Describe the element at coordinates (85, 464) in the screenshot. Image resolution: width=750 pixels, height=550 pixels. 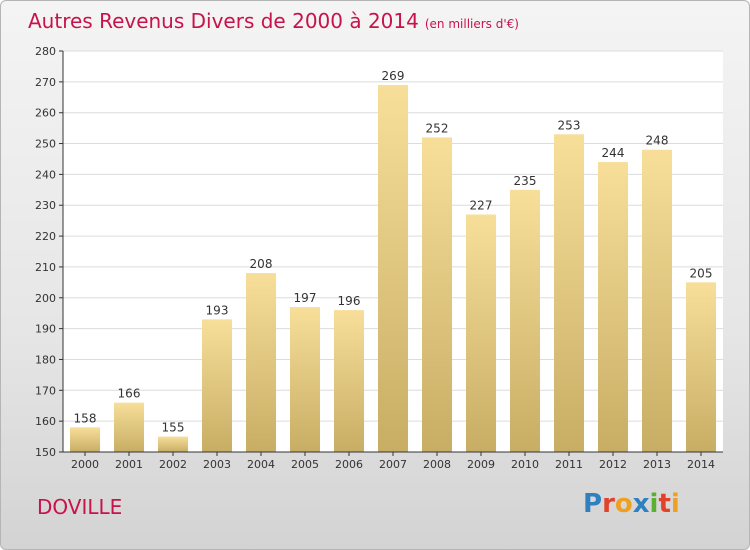
I see `x-tick-label: 2000` at that location.